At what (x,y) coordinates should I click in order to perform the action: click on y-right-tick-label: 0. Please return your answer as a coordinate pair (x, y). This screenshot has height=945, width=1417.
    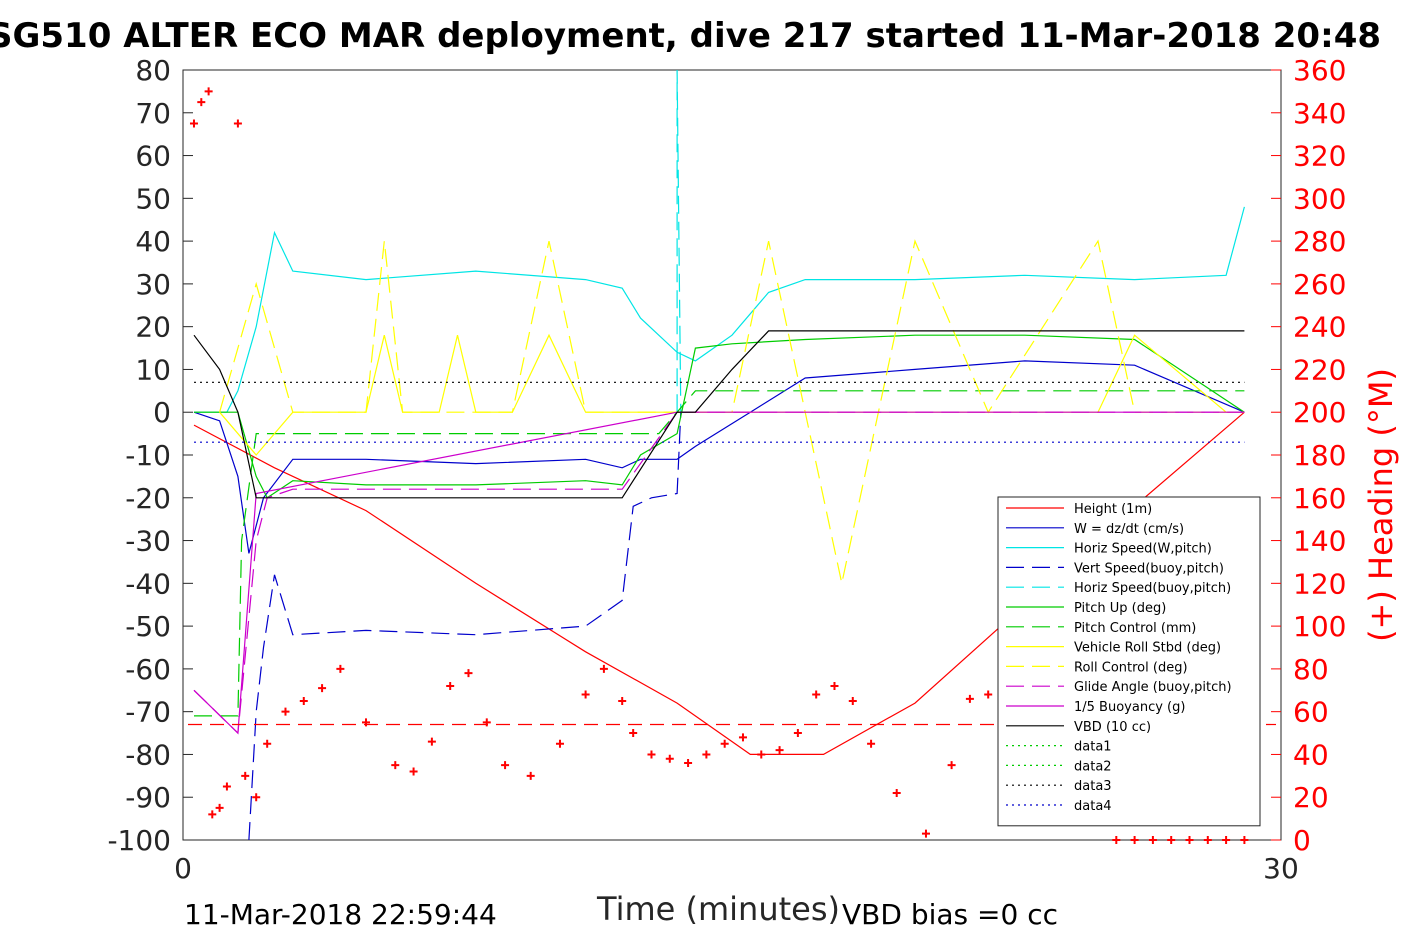
    Looking at the image, I should click on (1302, 840).